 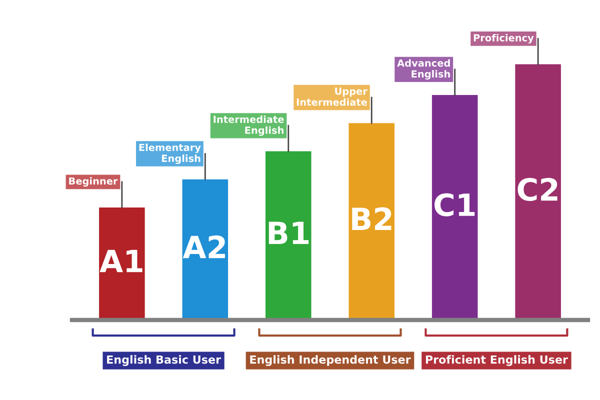 What do you see at coordinates (170, 154) in the screenshot?
I see `annotation: Elementary English` at bounding box center [170, 154].